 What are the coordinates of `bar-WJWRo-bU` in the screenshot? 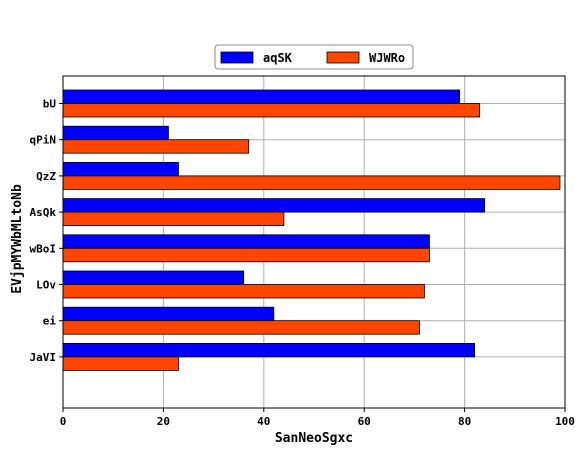 It's located at (271, 110).